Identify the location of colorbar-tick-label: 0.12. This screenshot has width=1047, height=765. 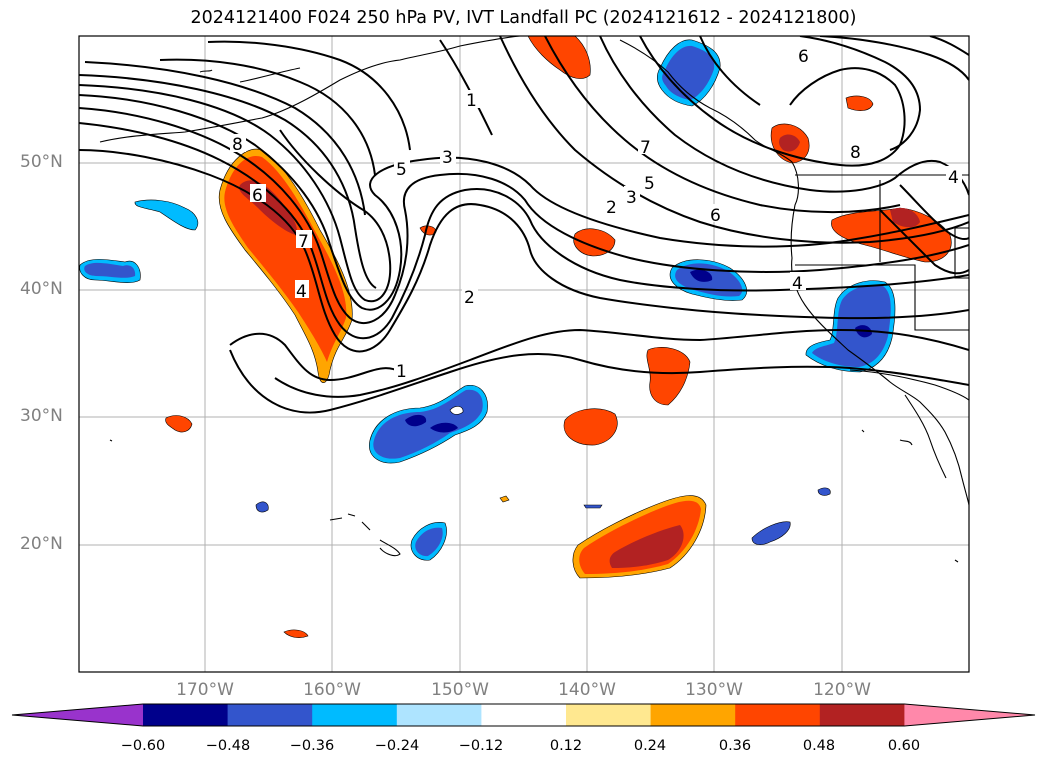
(566, 746).